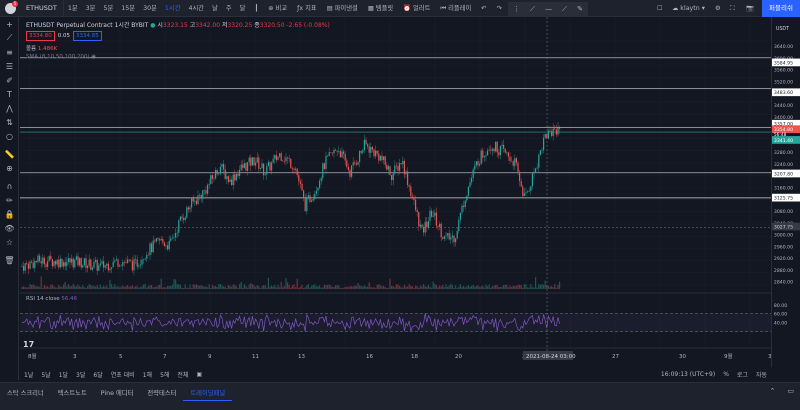 Image resolution: width=800 pixels, height=410 pixels. Describe the element at coordinates (122, 375) in the screenshot. I see `range-ytd: 연초 대비` at that location.